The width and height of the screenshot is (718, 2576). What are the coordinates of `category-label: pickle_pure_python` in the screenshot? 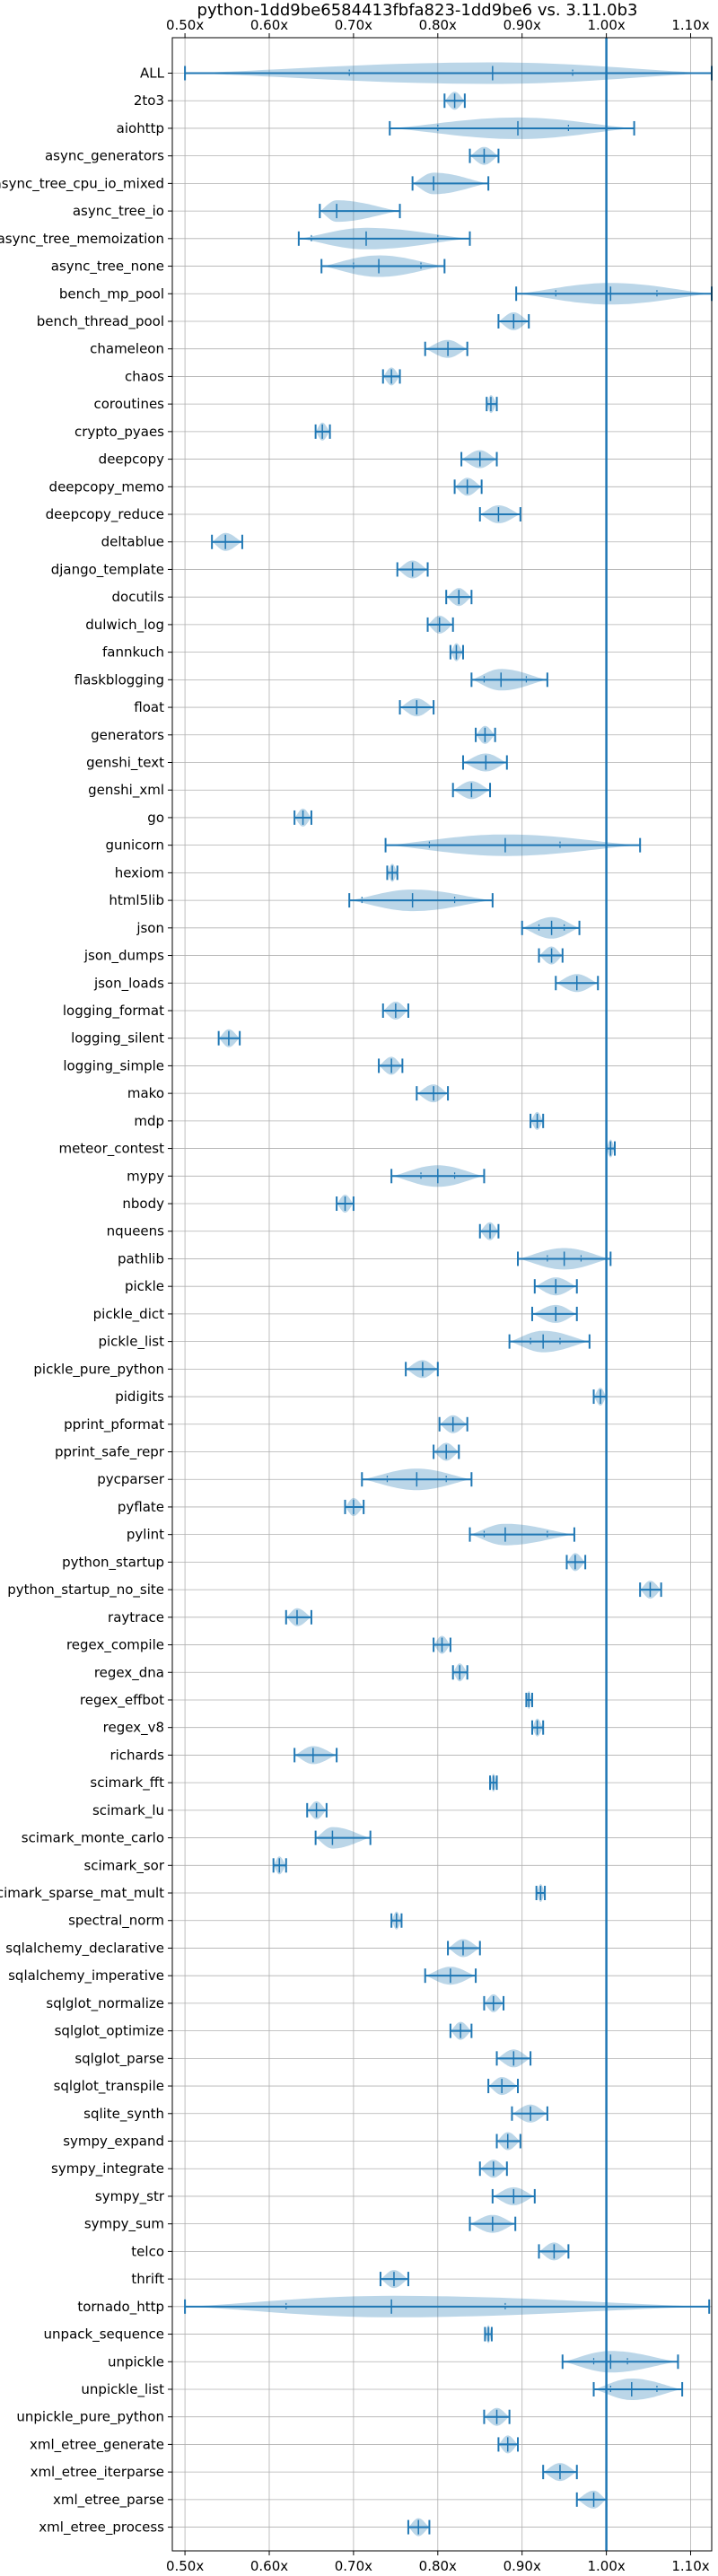 It's located at (98, 1369).